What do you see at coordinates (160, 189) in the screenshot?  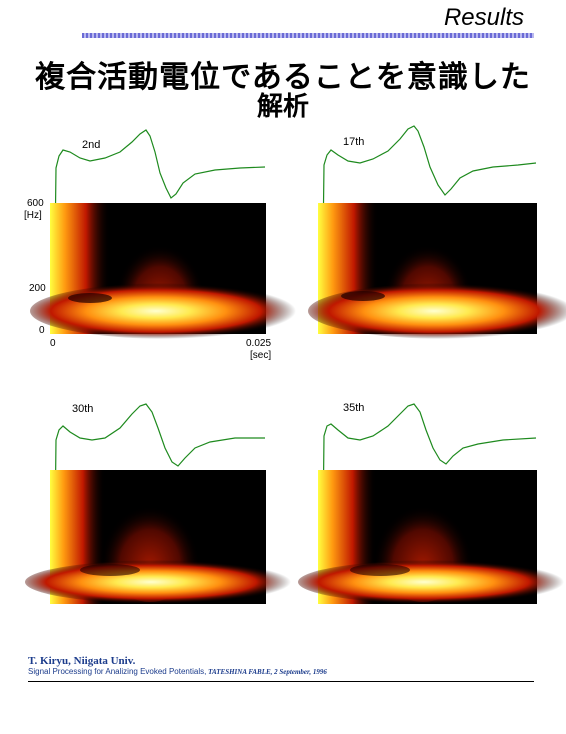 I see `waveform-panel-2nd` at bounding box center [160, 189].